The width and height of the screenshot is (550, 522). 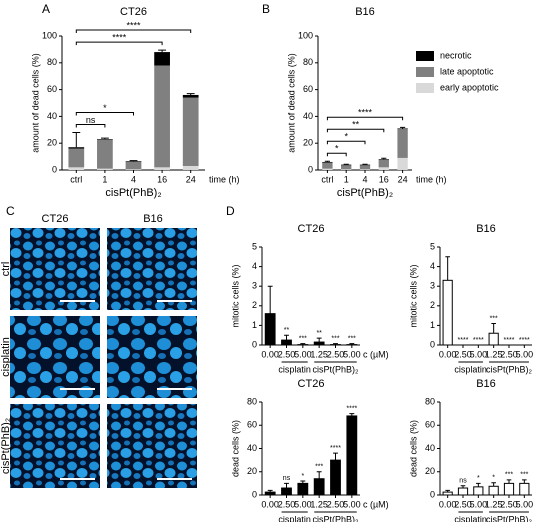 What do you see at coordinates (224, 179) in the screenshot?
I see `x-unit-label: time (h)` at bounding box center [224, 179].